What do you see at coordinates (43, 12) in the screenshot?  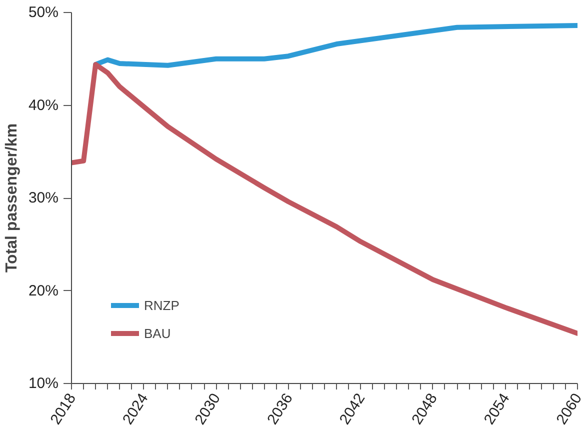 I see `y-tick-label: 50%` at bounding box center [43, 12].